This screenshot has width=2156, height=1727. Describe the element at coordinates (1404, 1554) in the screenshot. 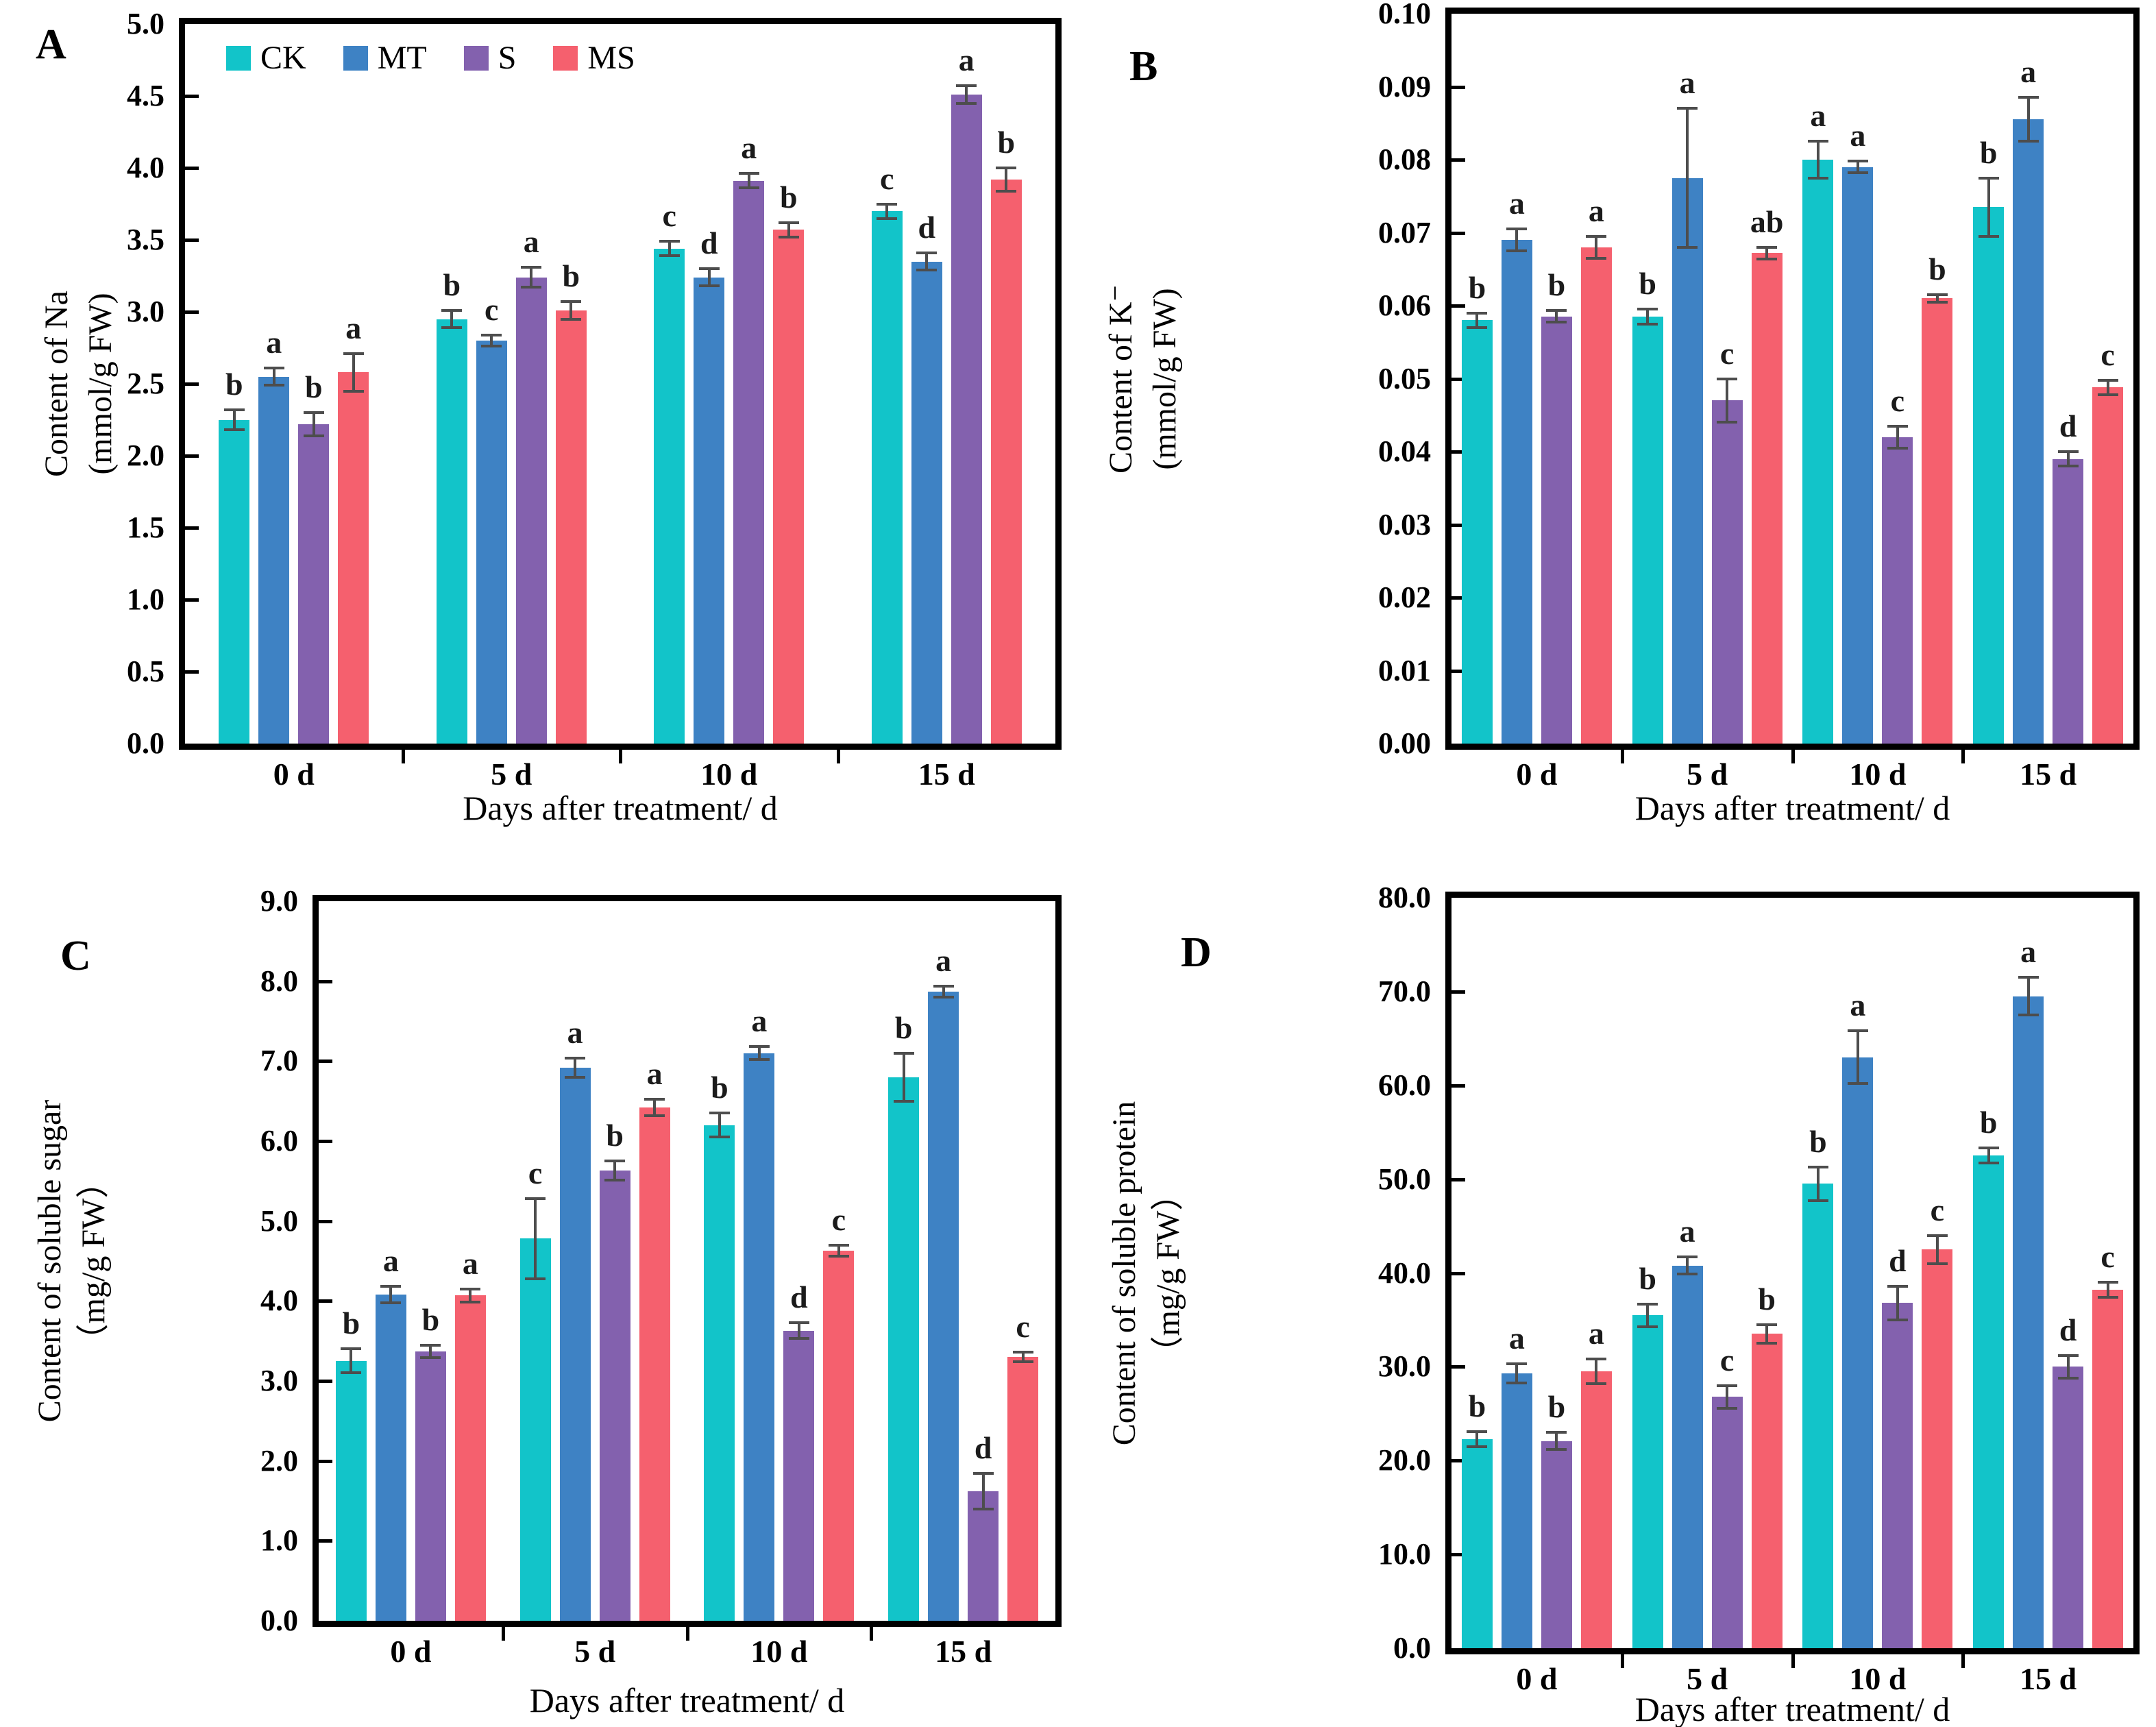

I see `y-tick-label: 10.0` at that location.